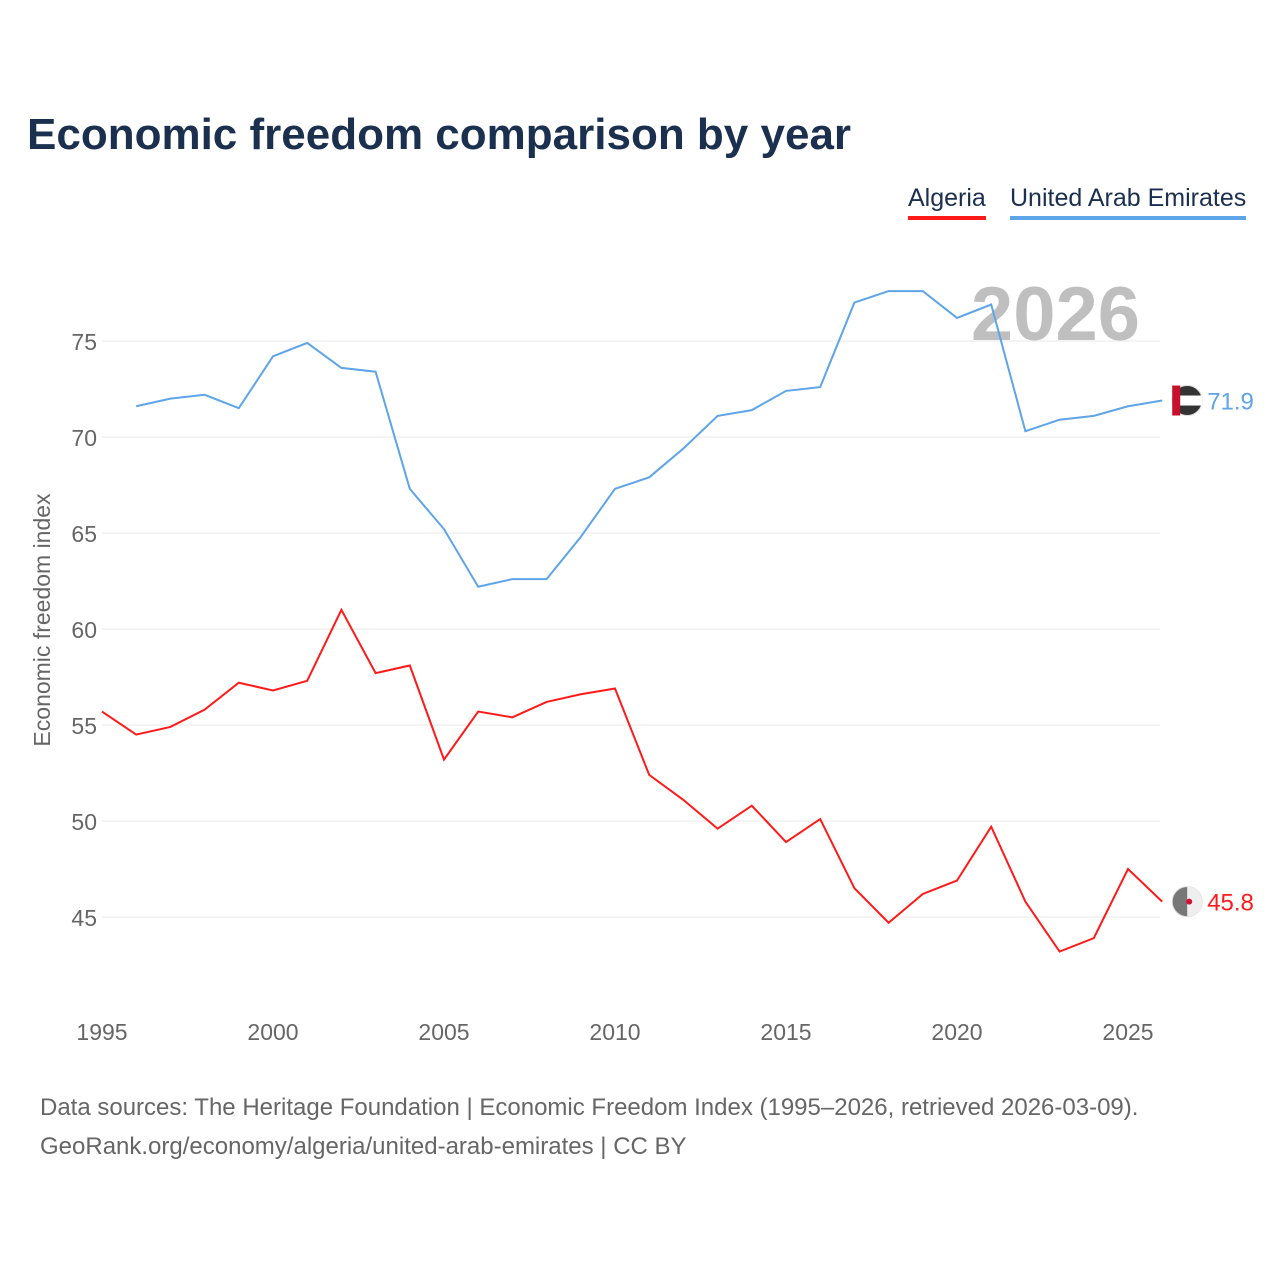 The image size is (1280, 1280). I want to click on x-tick-label: 2015, so click(785, 1032).